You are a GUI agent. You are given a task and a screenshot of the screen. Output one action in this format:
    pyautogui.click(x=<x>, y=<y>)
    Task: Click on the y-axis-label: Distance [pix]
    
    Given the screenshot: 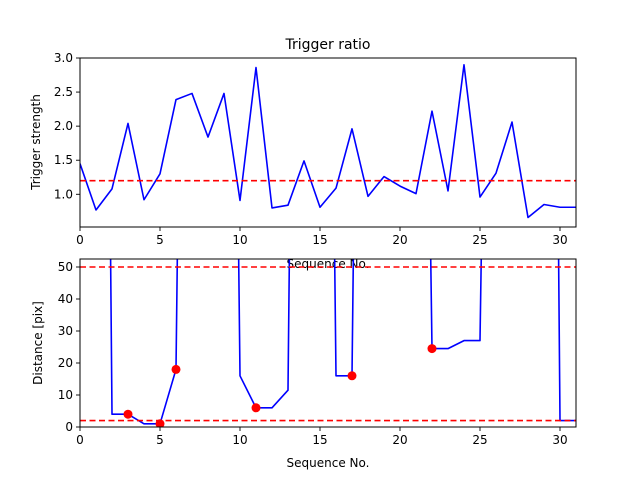 What is the action you would take?
    pyautogui.click(x=38, y=343)
    